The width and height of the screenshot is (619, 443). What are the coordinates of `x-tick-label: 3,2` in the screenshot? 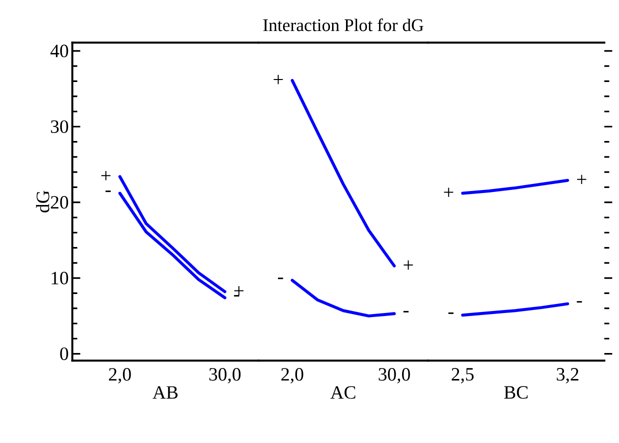 It's located at (567, 376).